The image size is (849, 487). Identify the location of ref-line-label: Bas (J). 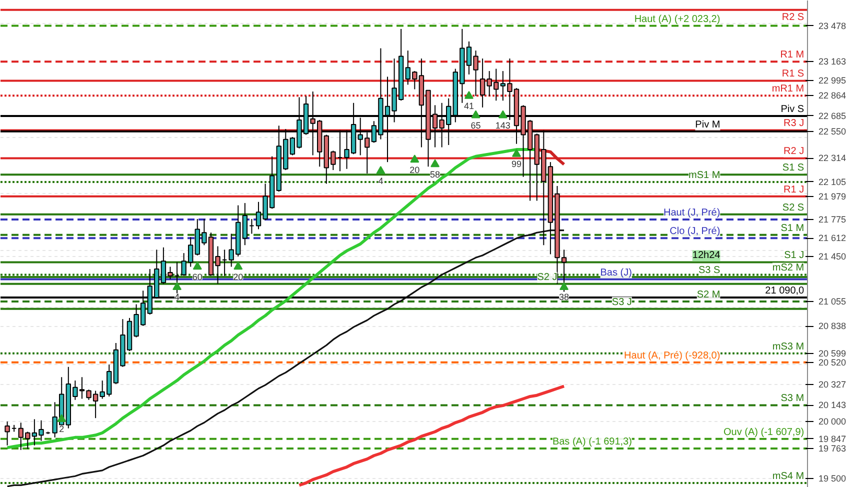
(616, 272).